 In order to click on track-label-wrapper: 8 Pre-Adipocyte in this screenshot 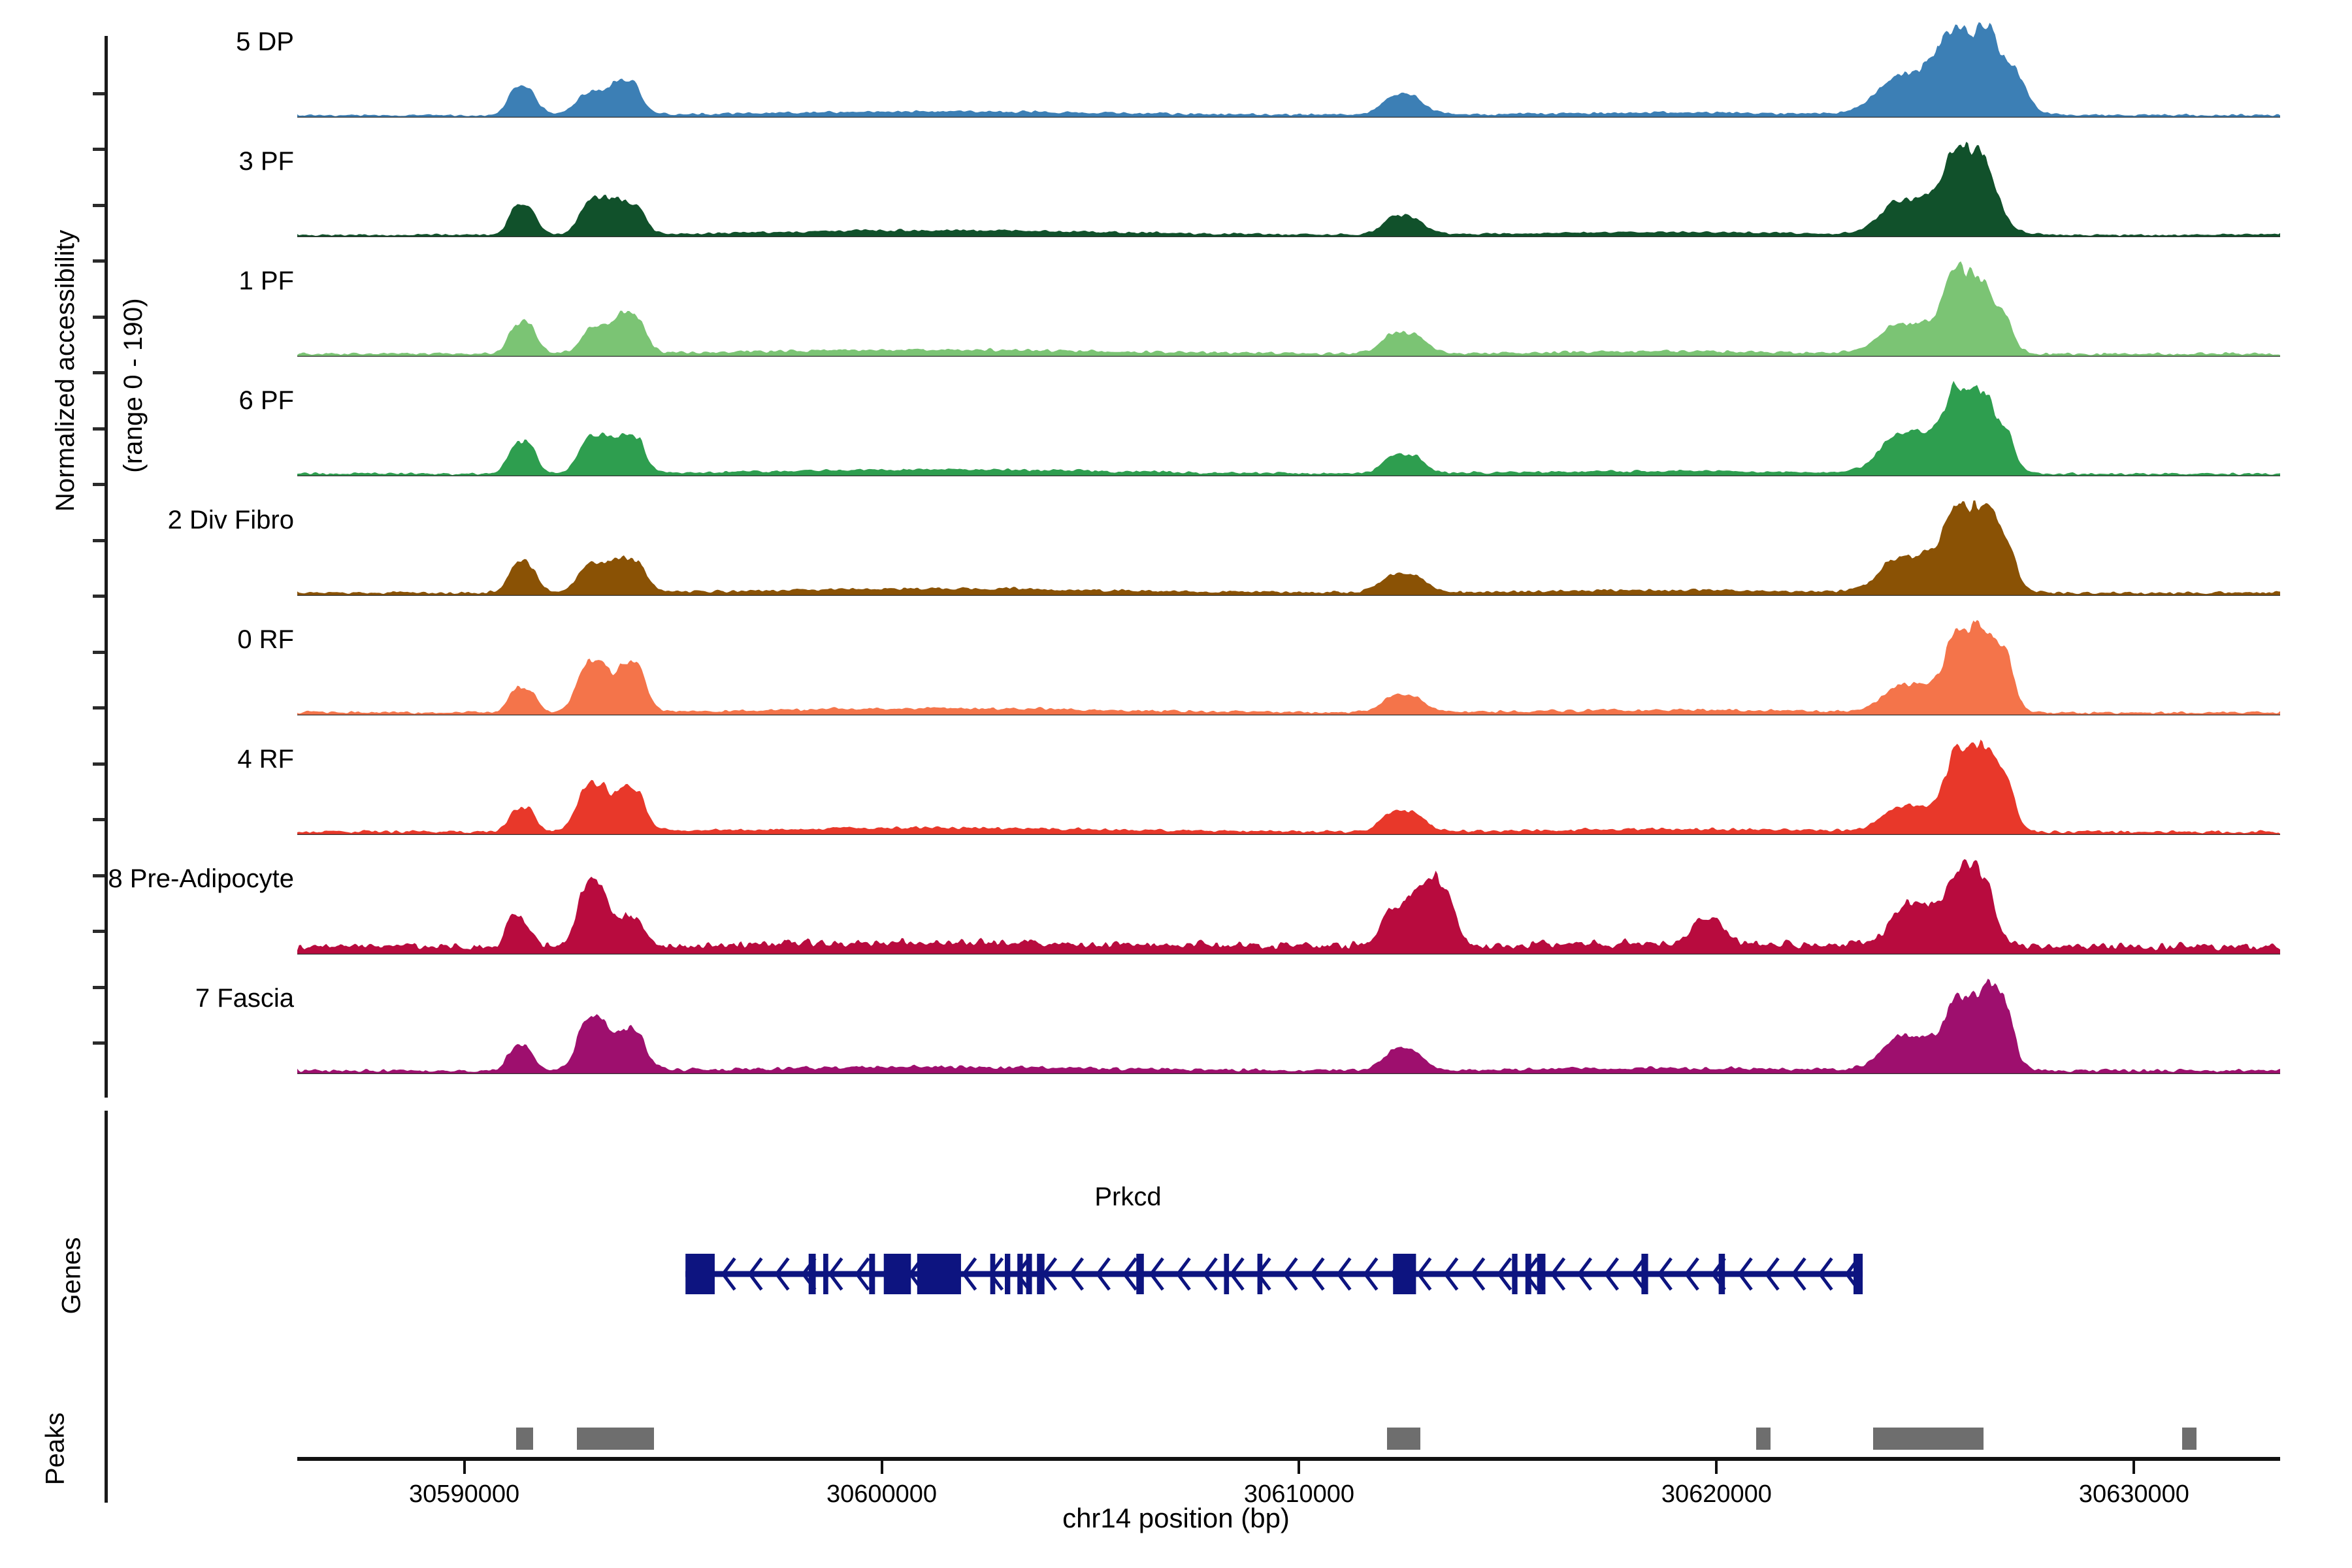, I will do `click(147, 879)`.